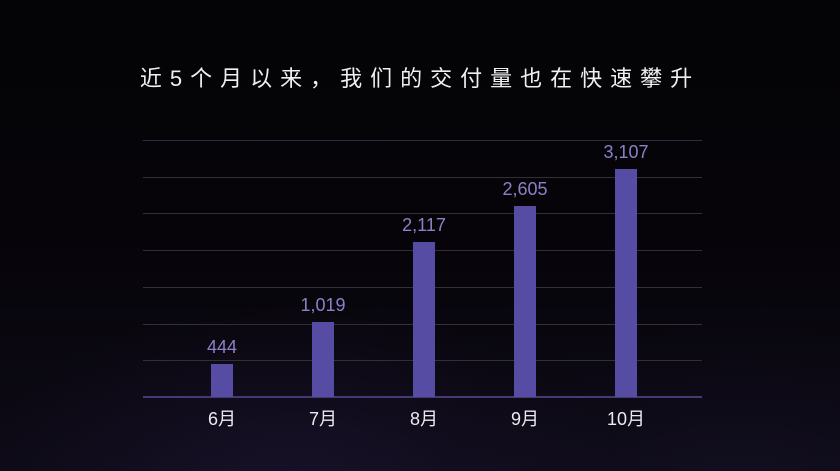  Describe the element at coordinates (323, 305) in the screenshot. I see `bar-value-label: 1,019` at that location.